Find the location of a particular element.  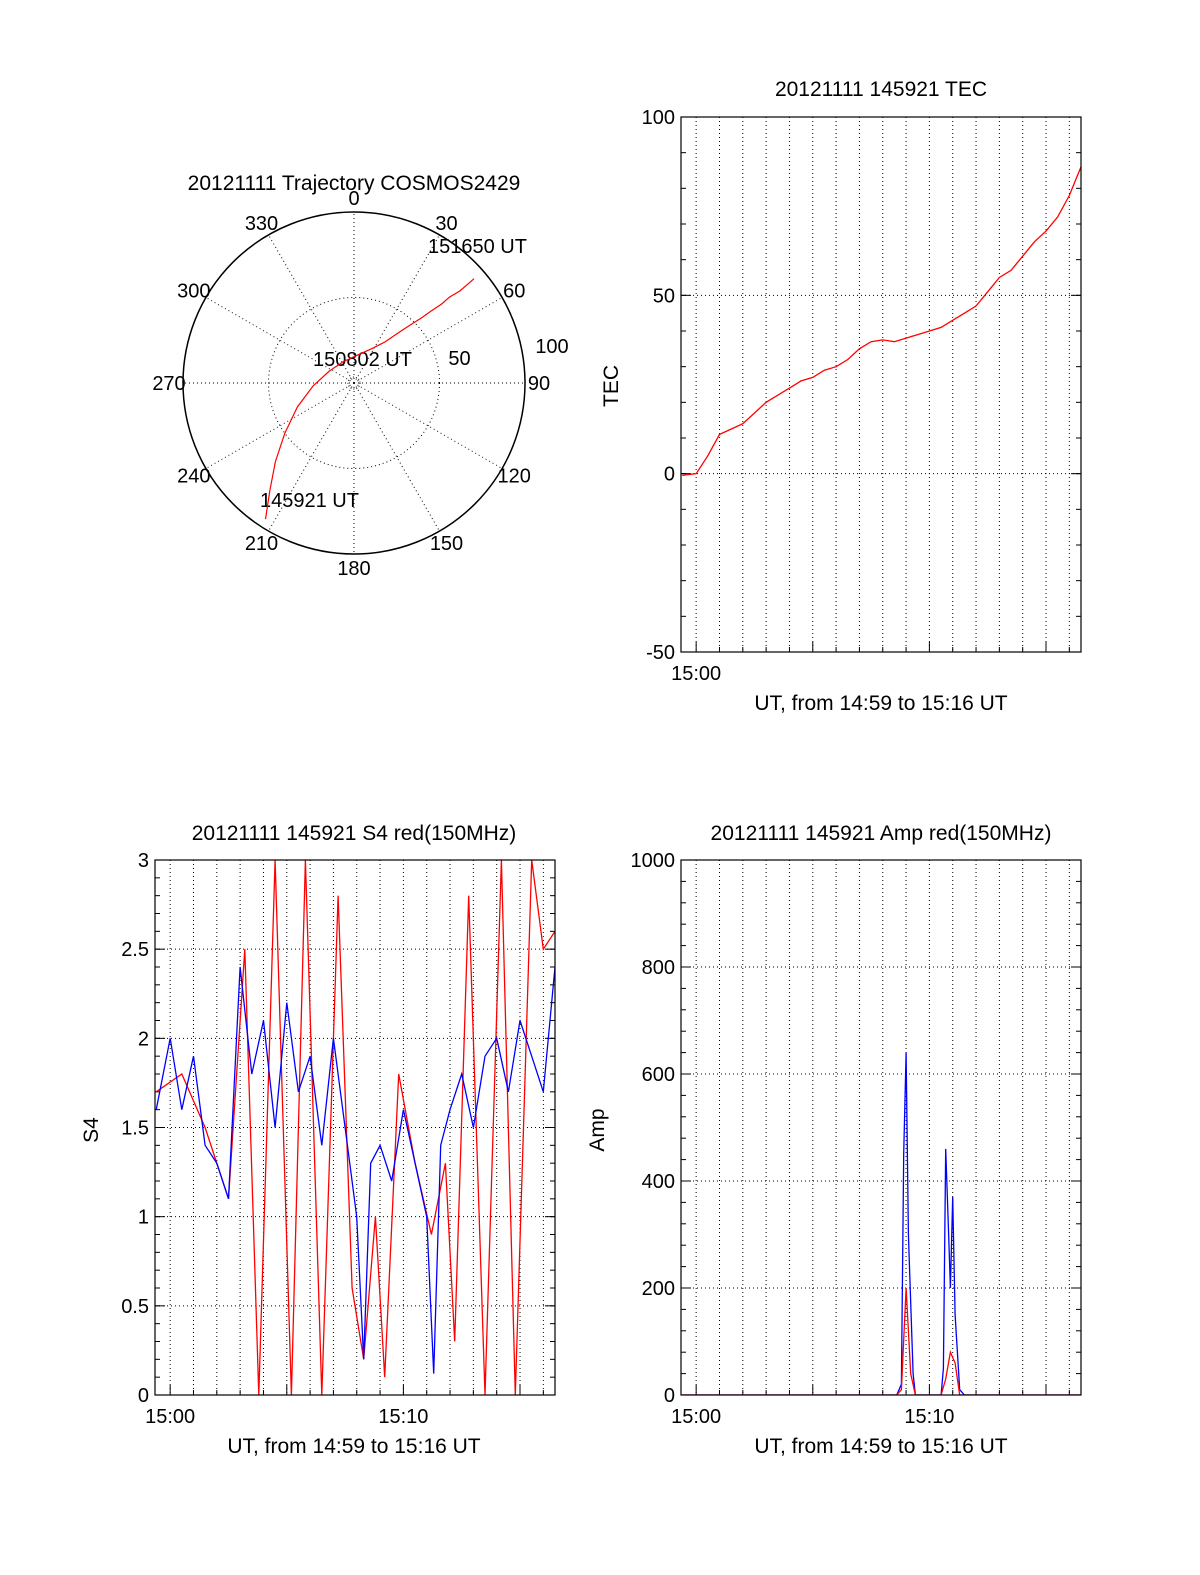

polar-center is located at coordinates (354, 383).